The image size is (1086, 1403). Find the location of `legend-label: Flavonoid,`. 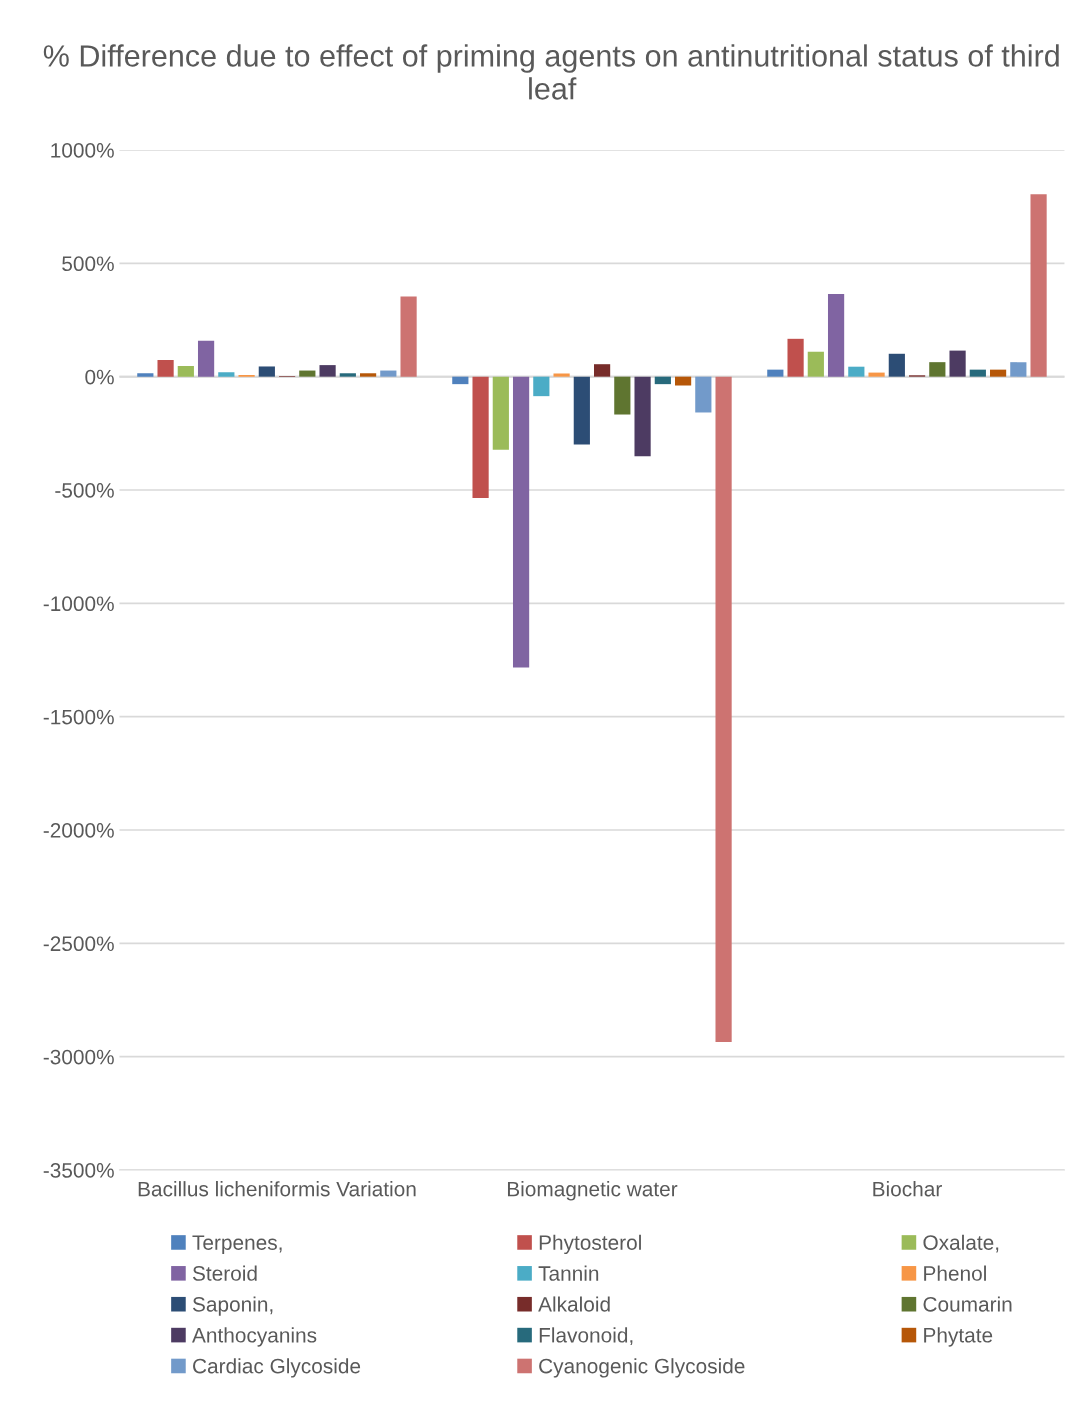

legend-label: Flavonoid, is located at coordinates (586, 1336).